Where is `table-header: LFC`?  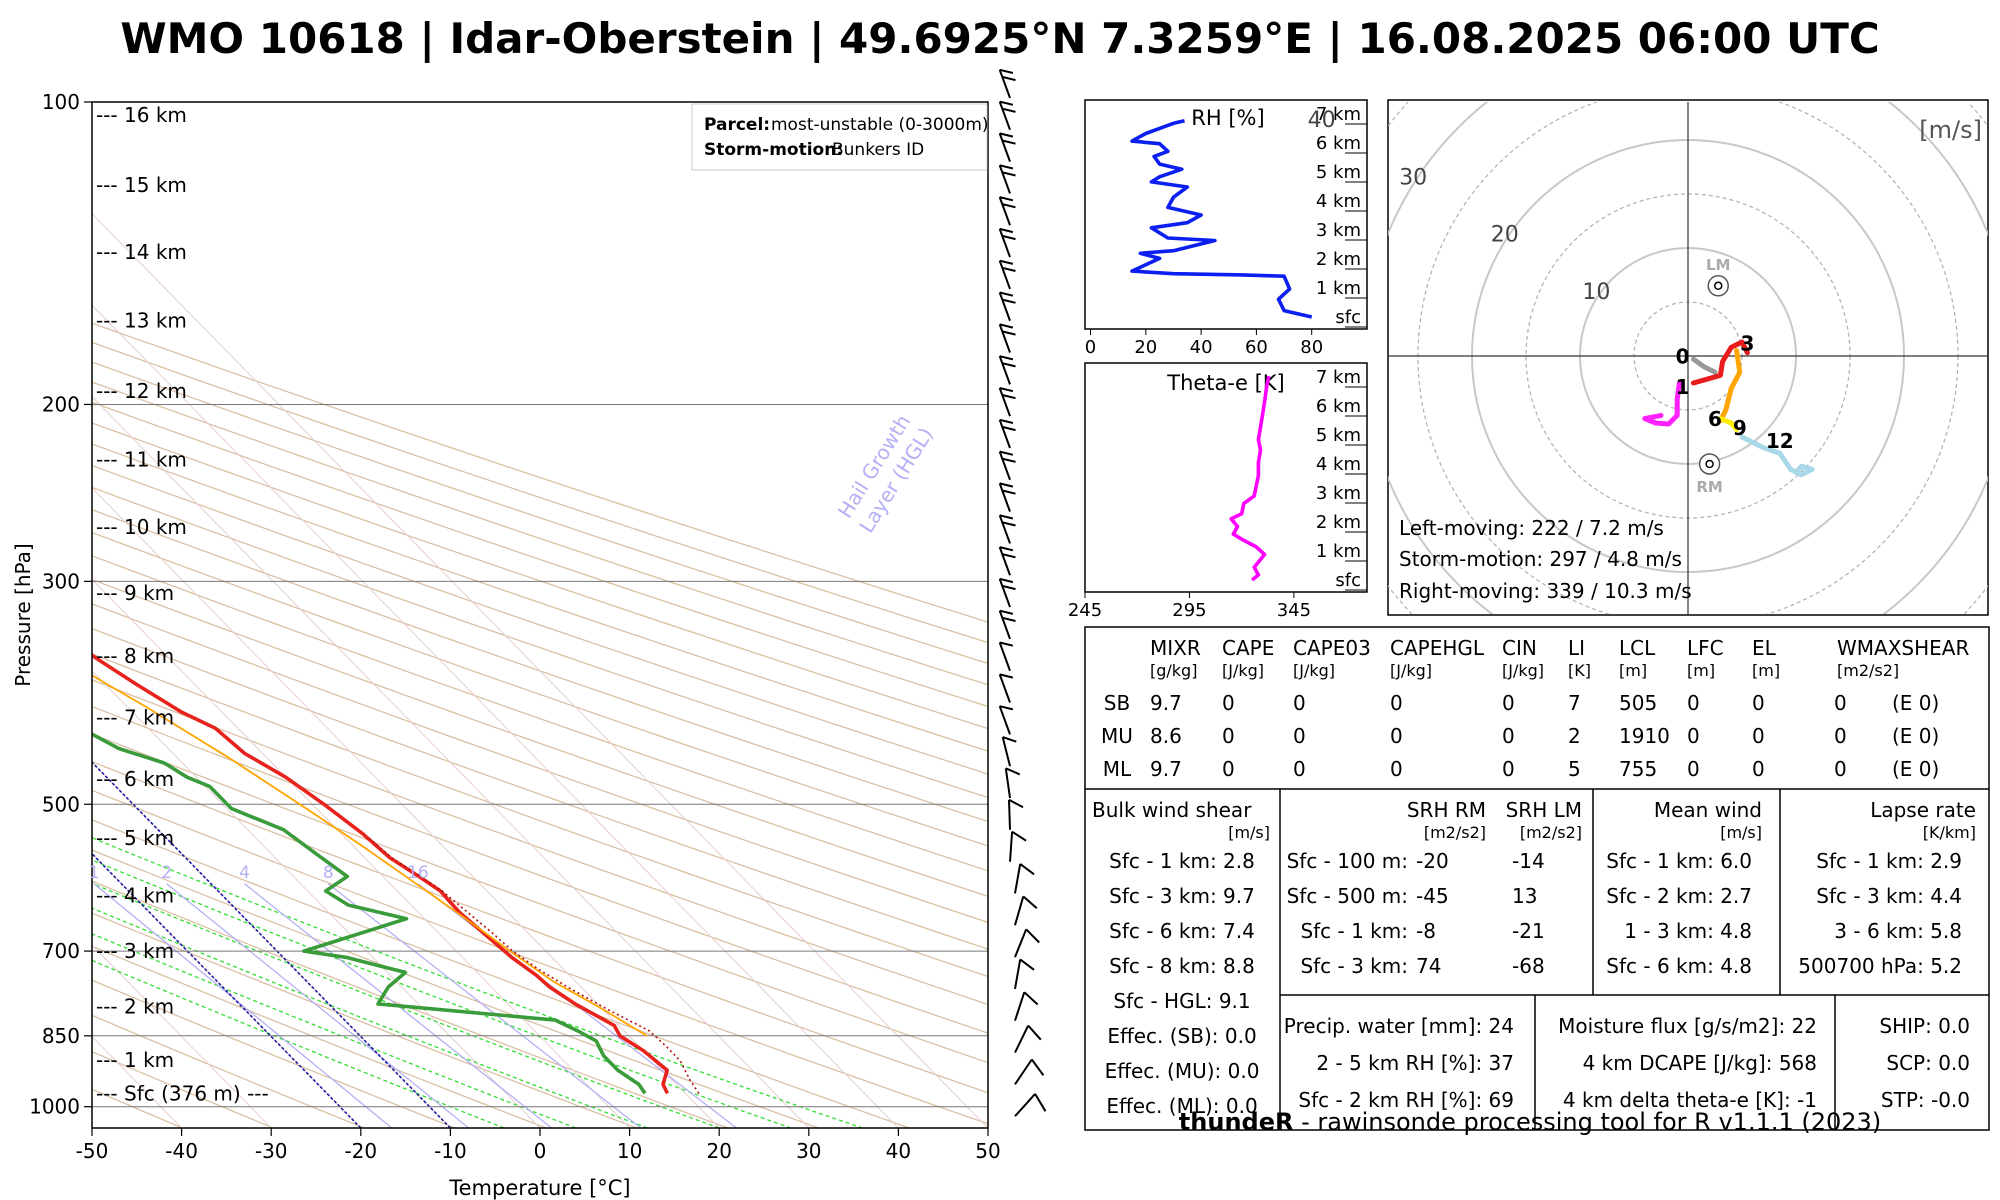 table-header: LFC is located at coordinates (1705, 648).